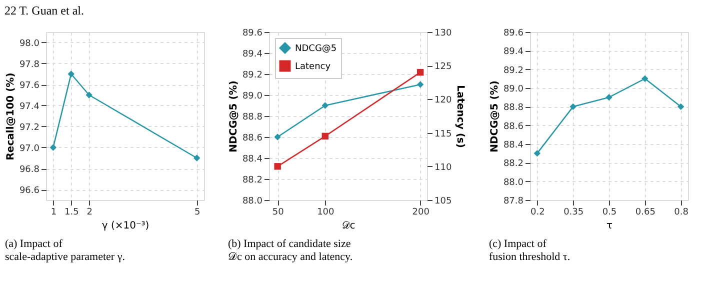 The width and height of the screenshot is (704, 299). What do you see at coordinates (29, 65) in the screenshot?
I see `y-tick-label: 97.8` at bounding box center [29, 65].